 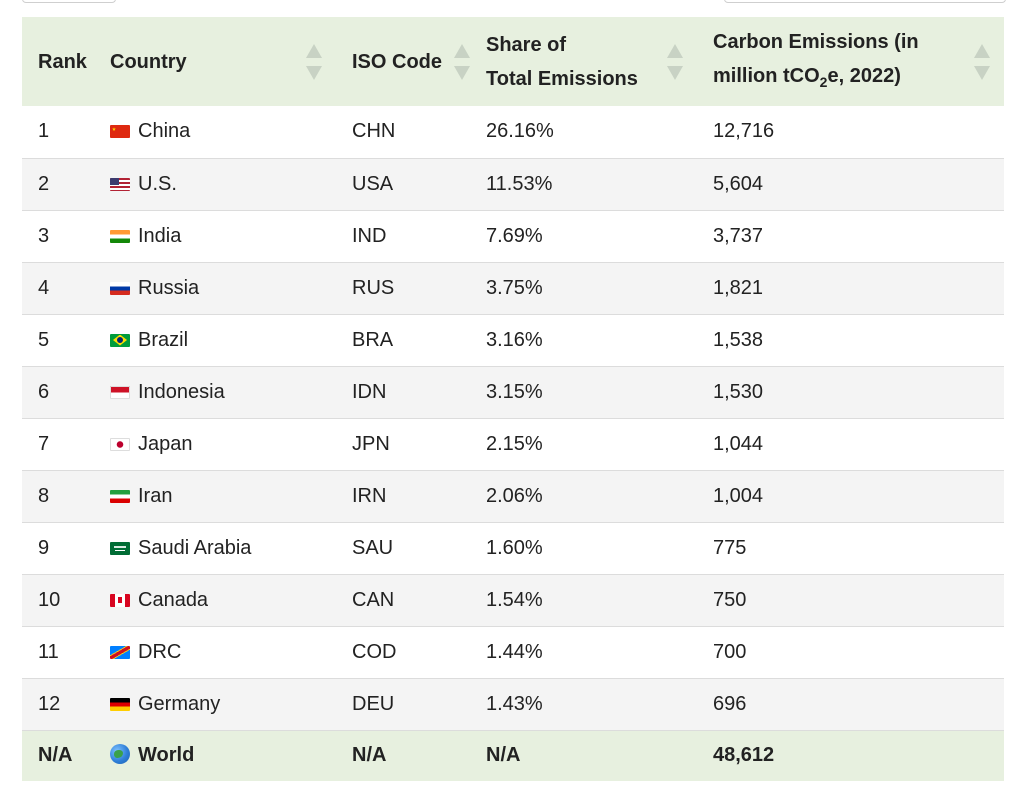 I want to click on total-row: N/A World N/A N/A 48,612, so click(x=513, y=755).